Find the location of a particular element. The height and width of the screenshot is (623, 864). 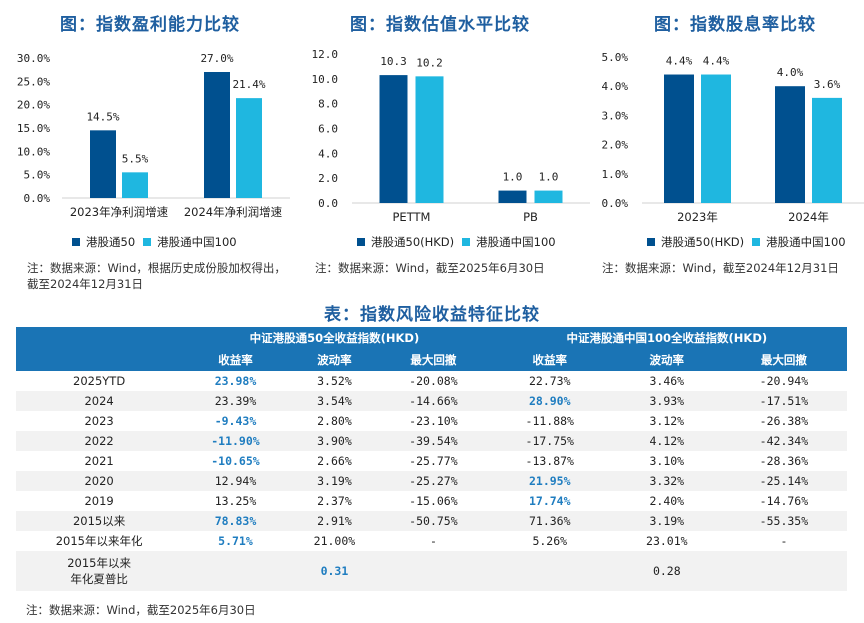

table-cell: 3.93% is located at coordinates (666, 401).